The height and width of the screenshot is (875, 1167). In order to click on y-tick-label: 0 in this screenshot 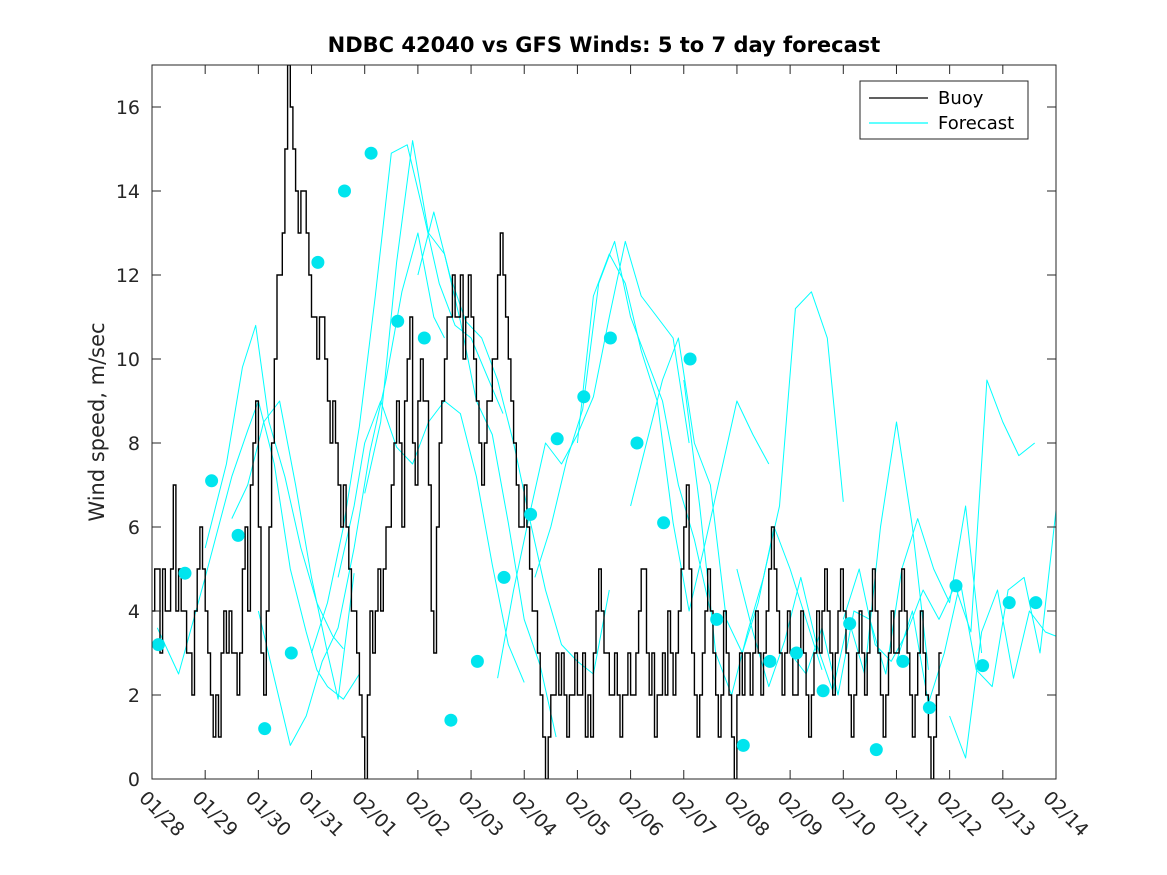, I will do `click(134, 780)`.